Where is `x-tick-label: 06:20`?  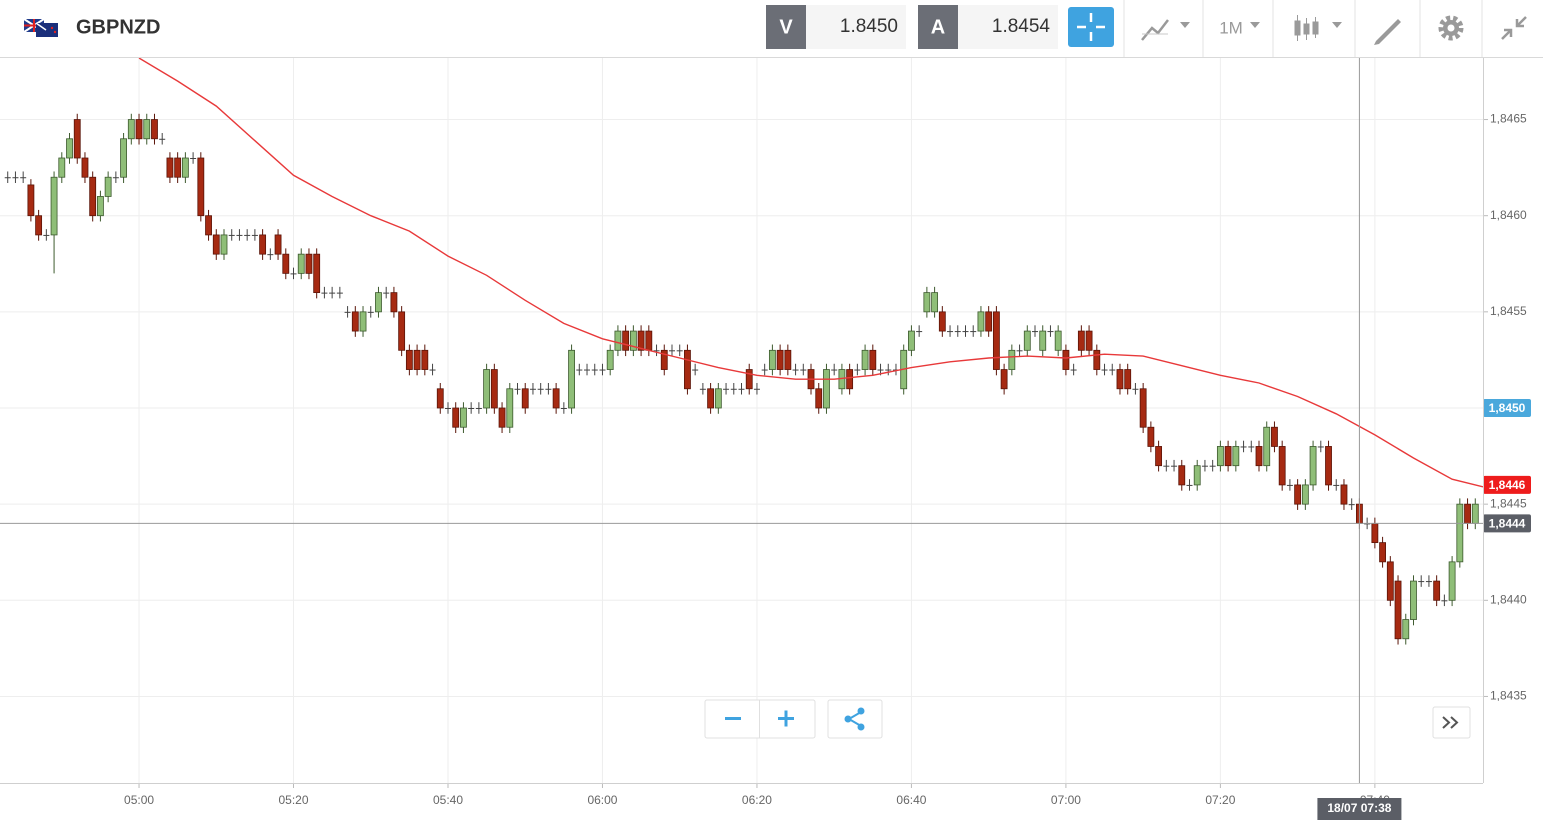
x-tick-label: 06:20 is located at coordinates (757, 800).